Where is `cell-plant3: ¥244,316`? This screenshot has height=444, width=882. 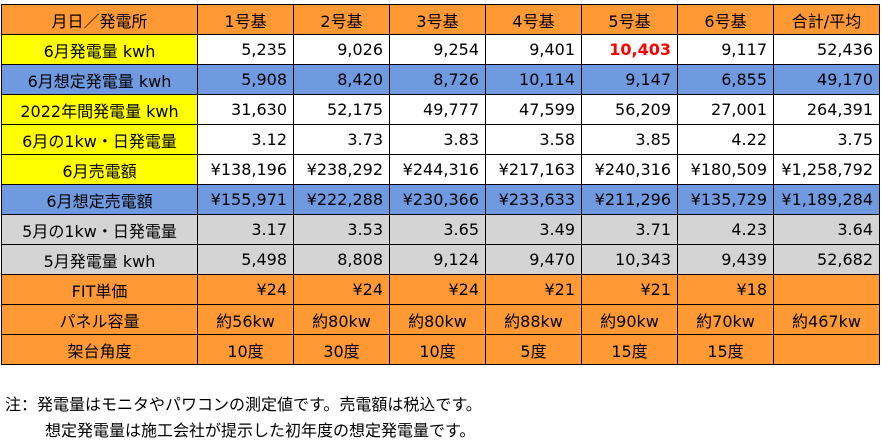
cell-plant3: ¥244,316 is located at coordinates (437, 169).